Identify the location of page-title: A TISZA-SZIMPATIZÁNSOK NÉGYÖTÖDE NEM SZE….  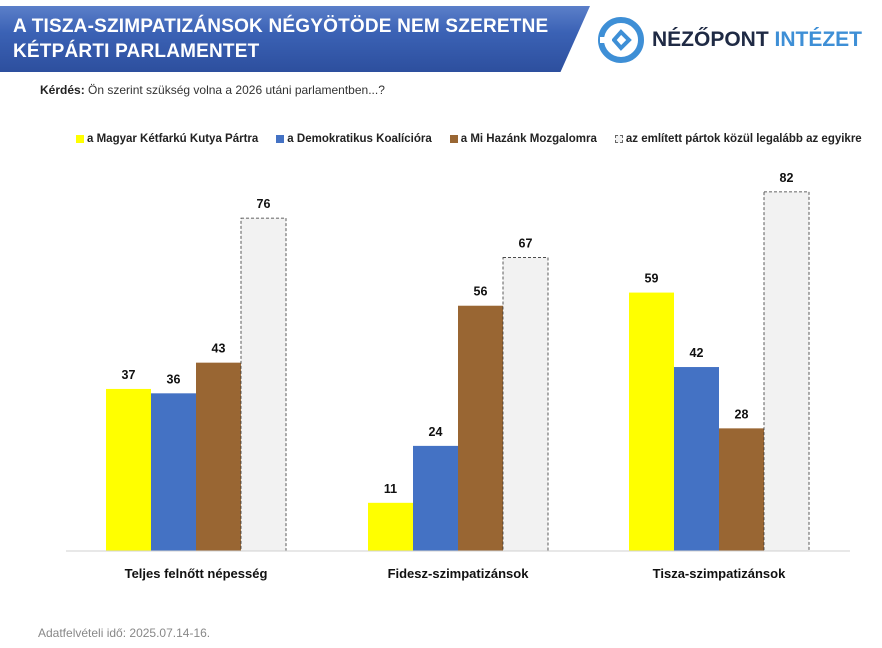
(281, 39).